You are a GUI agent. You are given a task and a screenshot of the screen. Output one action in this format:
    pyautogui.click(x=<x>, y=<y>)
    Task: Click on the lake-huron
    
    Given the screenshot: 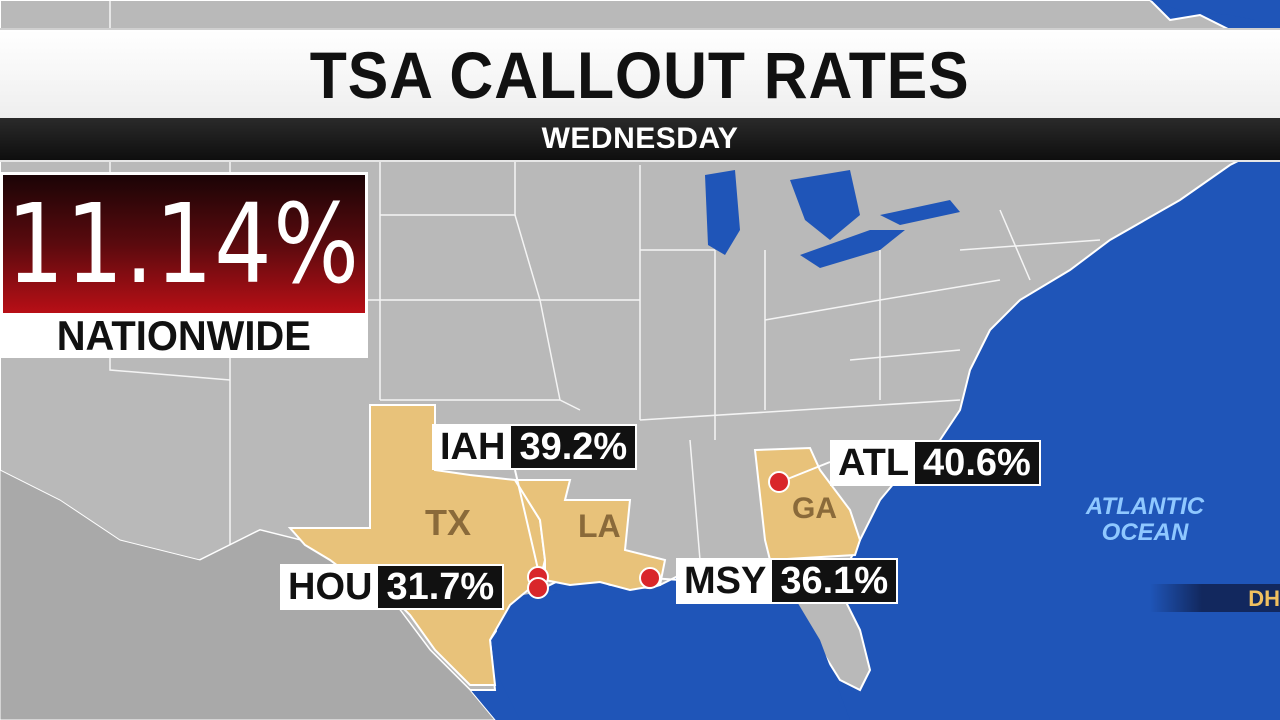 What is the action you would take?
    pyautogui.click(x=825, y=205)
    